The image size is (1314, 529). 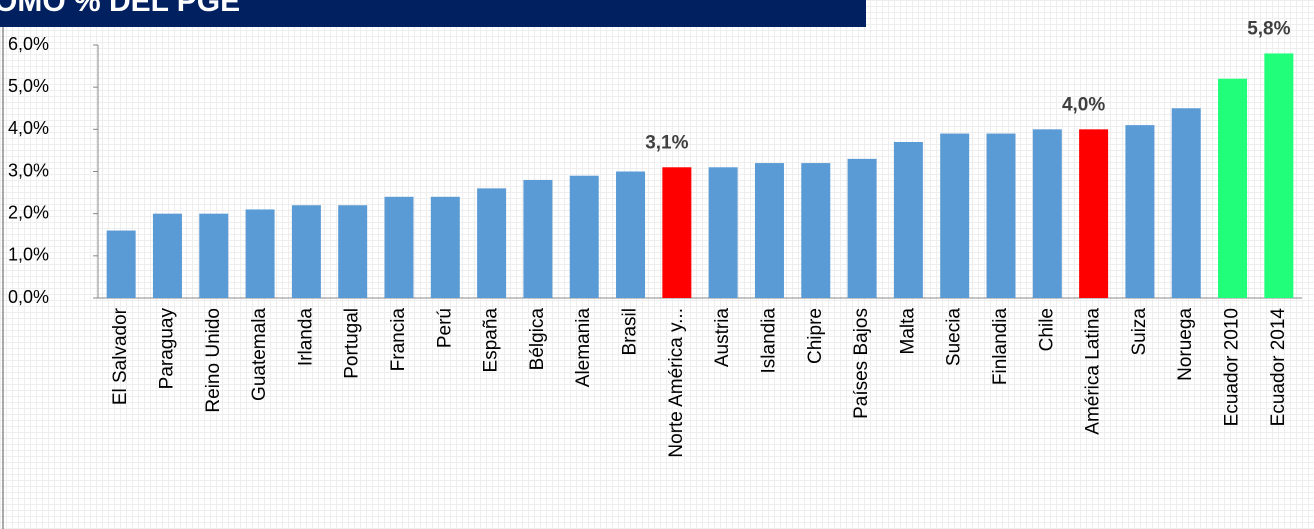 What do you see at coordinates (120, 9) in the screenshot?
I see `chart-title: OMO % DEL PGE` at bounding box center [120, 9].